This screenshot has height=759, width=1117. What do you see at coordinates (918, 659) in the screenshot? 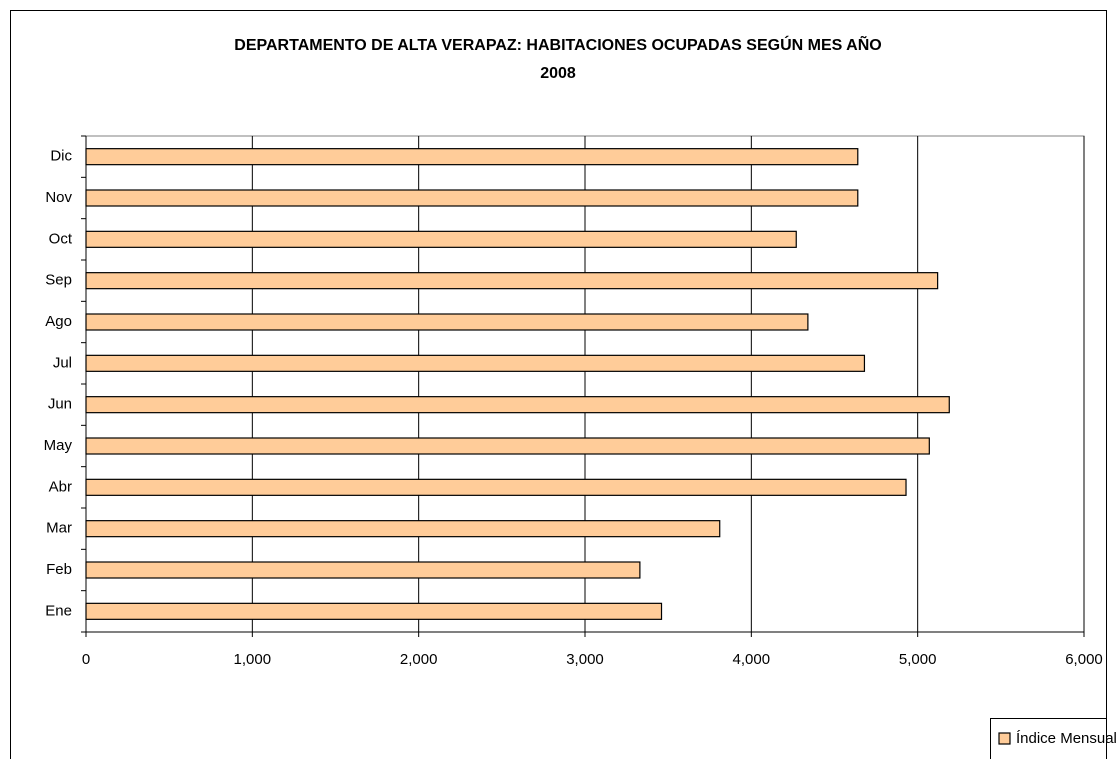
I see `x-tick-label: 5,000` at bounding box center [918, 659].